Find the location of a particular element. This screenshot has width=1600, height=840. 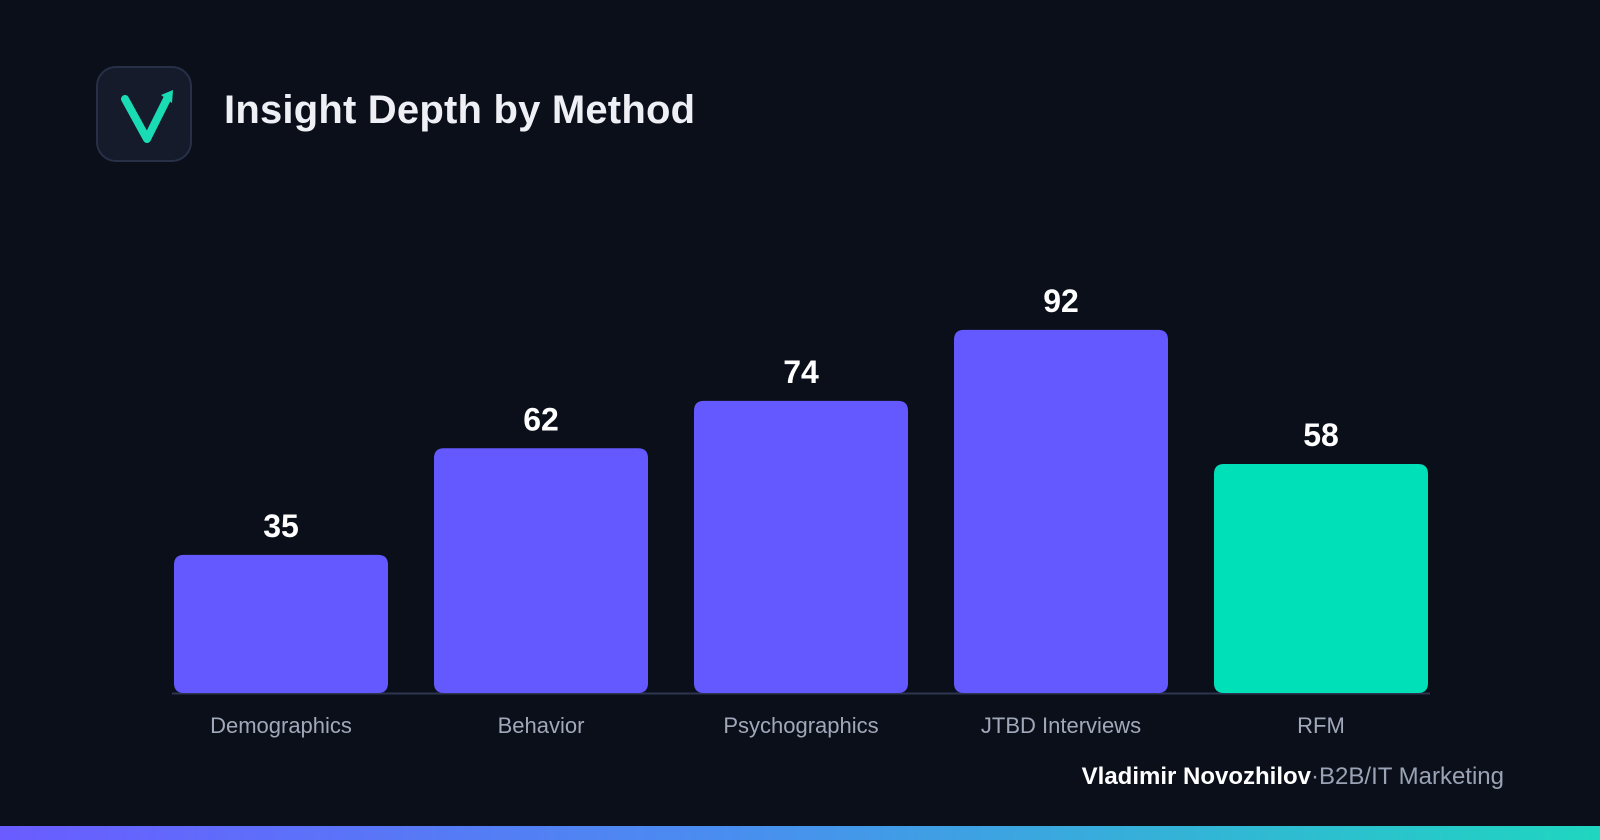

x-tick-label: RFM is located at coordinates (1321, 725).